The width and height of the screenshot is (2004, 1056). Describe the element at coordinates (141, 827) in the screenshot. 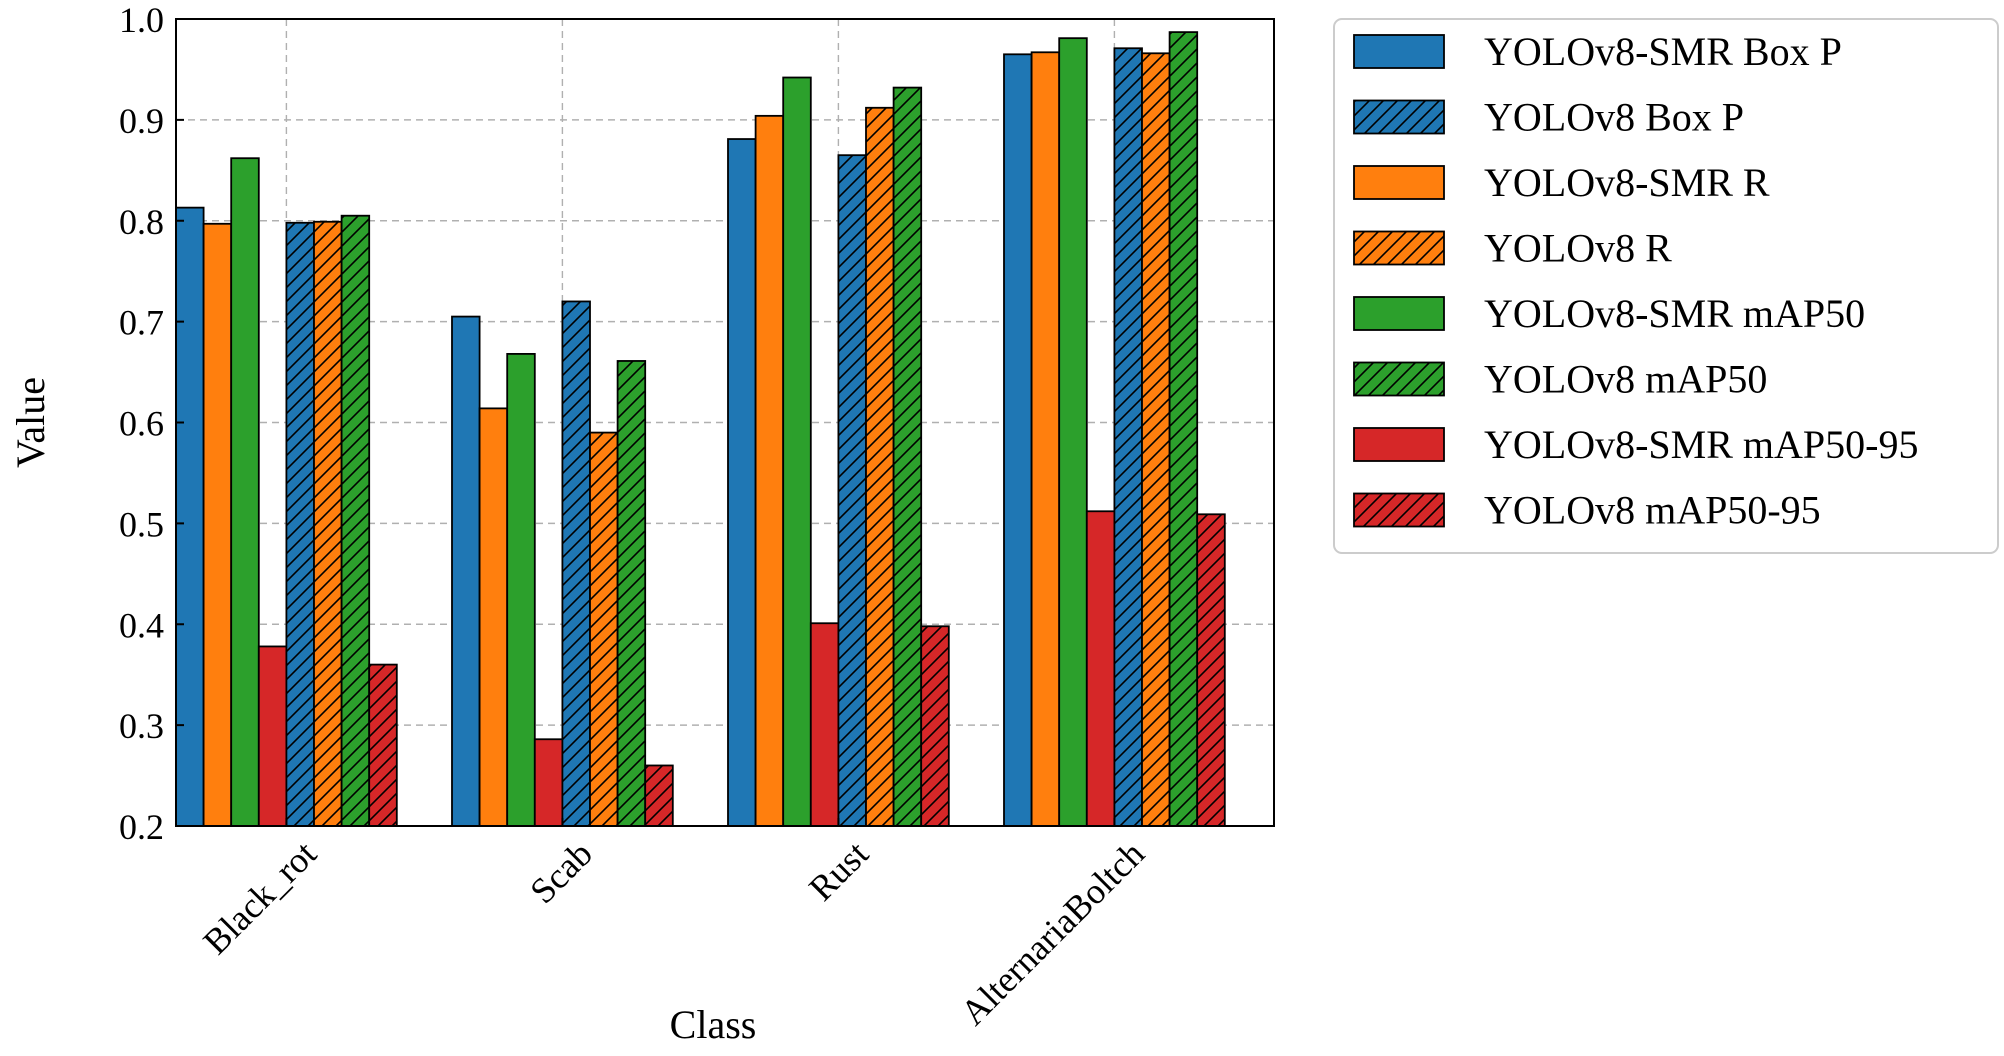

I see `y-tick-label: 0.2` at that location.